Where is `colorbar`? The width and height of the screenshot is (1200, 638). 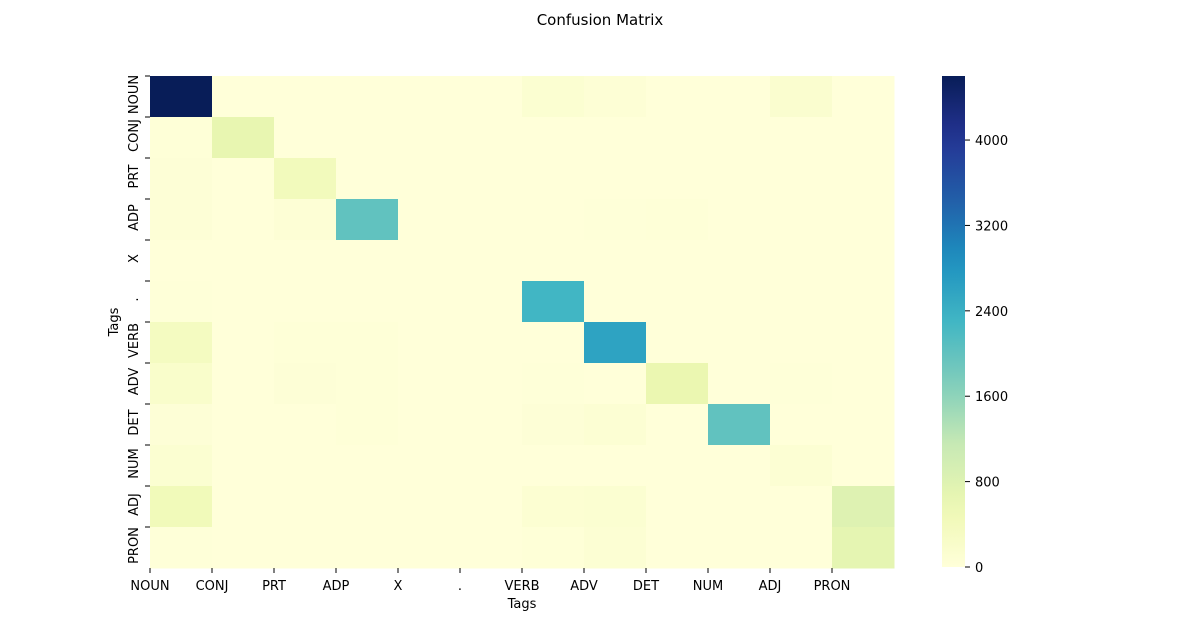 colorbar is located at coordinates (953, 321).